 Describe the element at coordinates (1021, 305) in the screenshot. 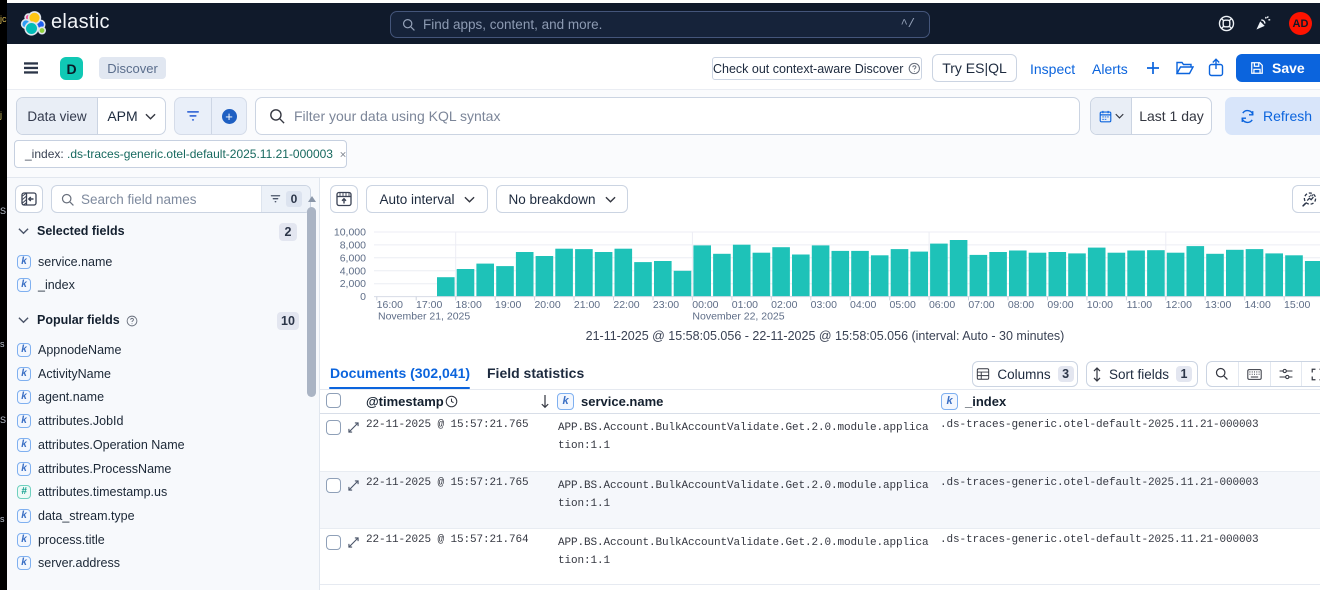

I see `svg-text: 08:00` at that location.